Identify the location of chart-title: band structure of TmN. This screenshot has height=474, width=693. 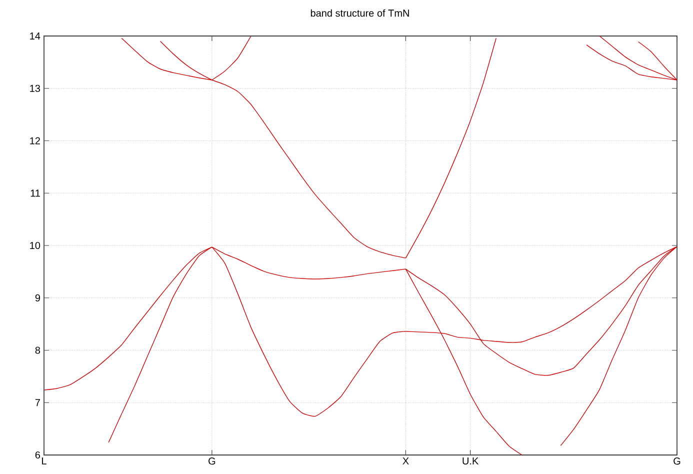
(359, 13).